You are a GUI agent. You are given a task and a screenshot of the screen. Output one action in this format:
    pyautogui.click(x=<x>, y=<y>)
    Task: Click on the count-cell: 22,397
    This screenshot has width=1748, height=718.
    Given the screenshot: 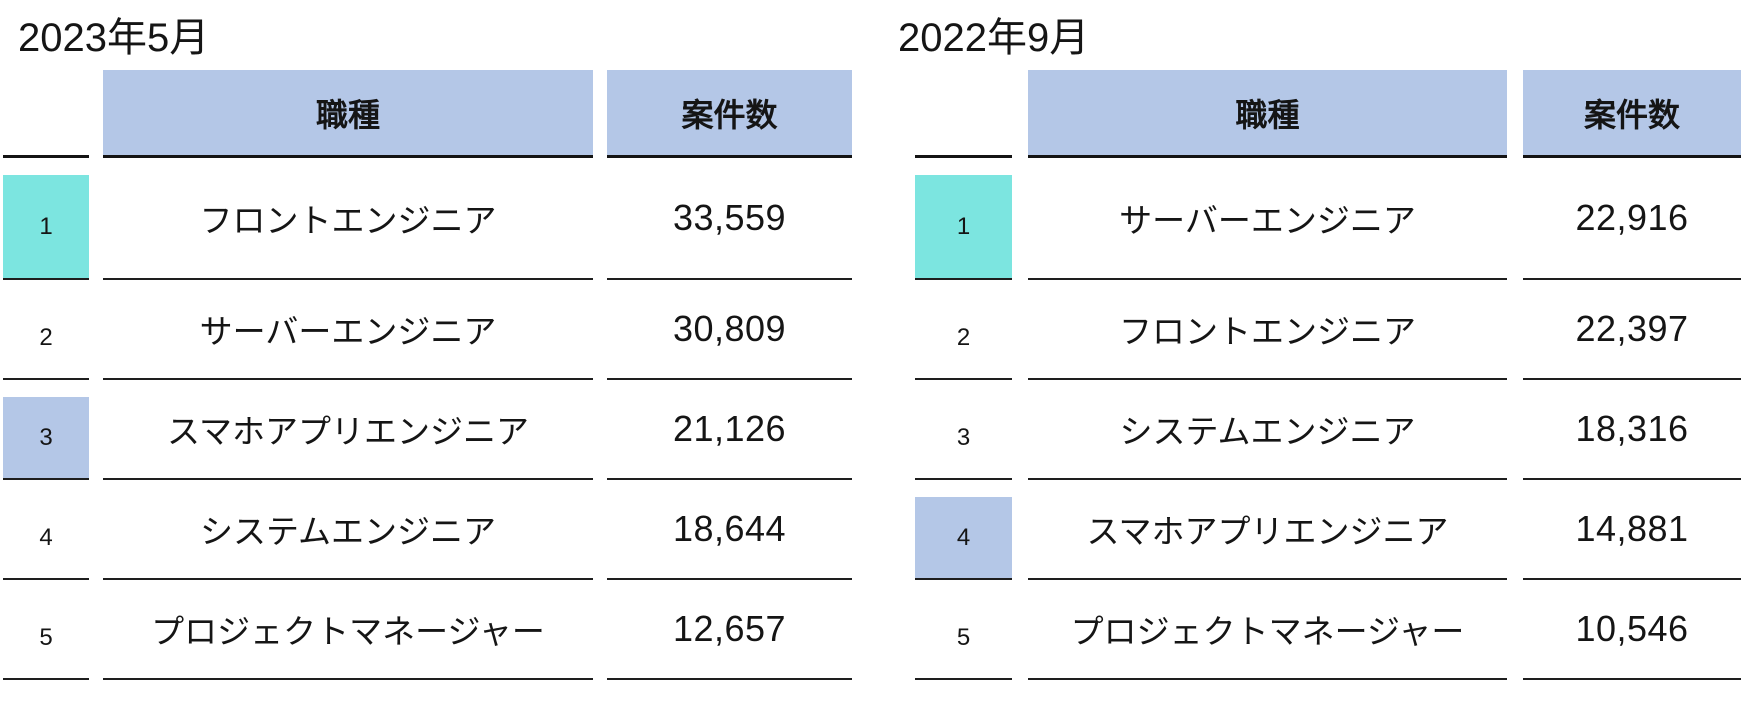 What is the action you would take?
    pyautogui.click(x=1632, y=330)
    